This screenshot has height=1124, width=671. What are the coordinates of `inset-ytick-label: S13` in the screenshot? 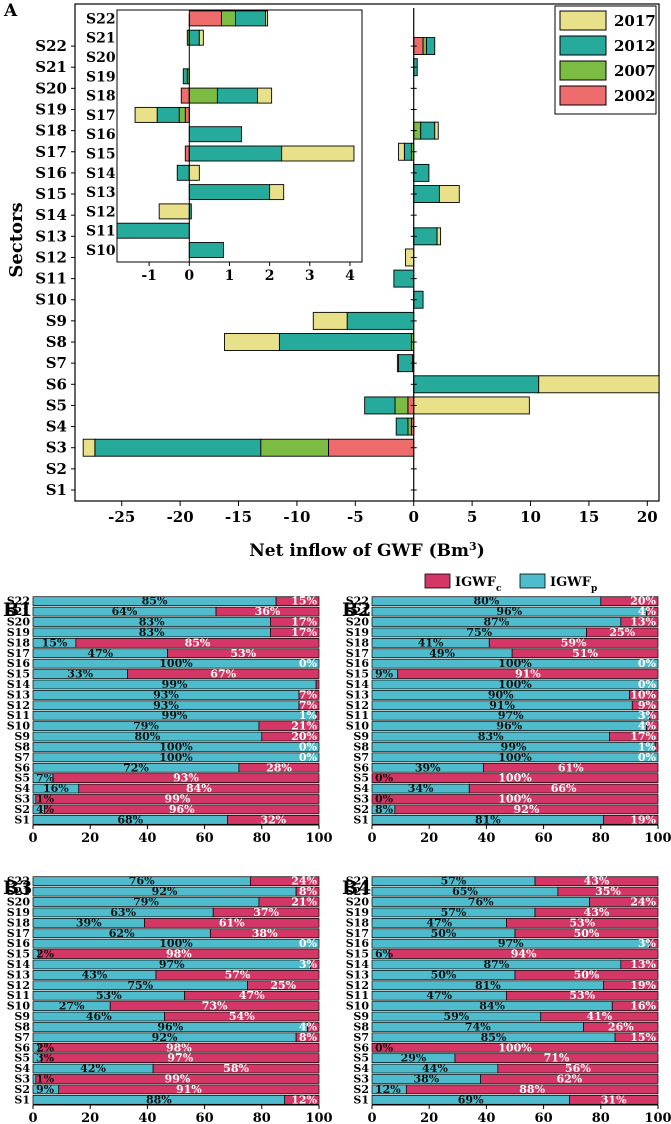 It's located at (101, 193).